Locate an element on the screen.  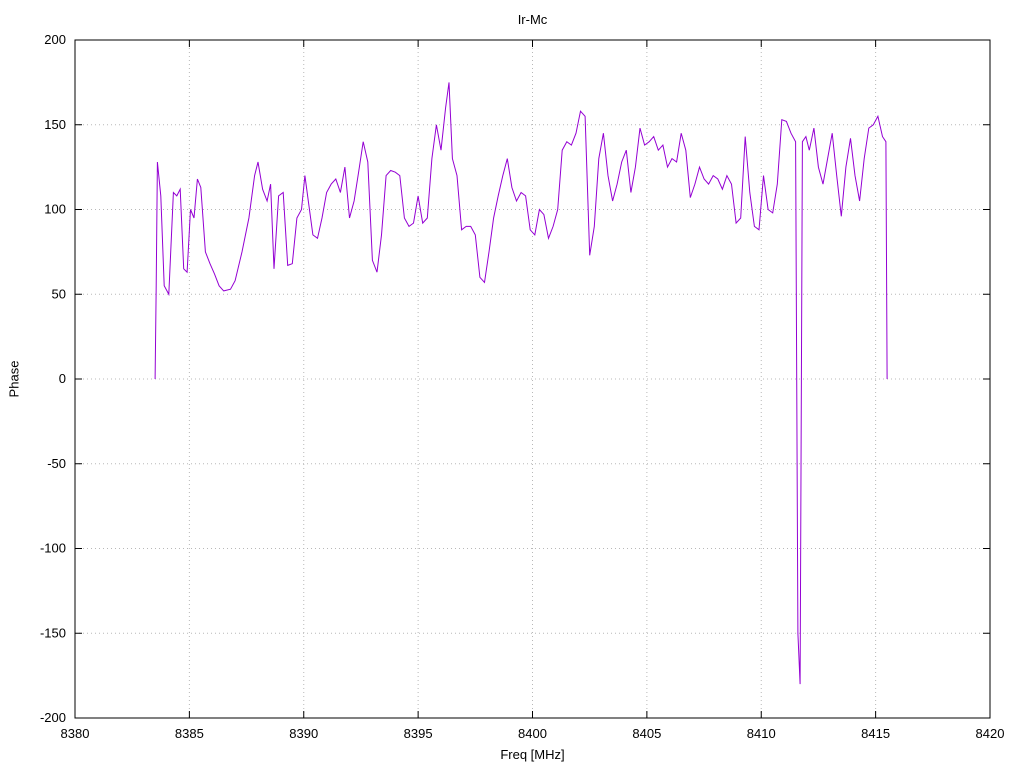
svg-text: 0 is located at coordinates (62, 378).